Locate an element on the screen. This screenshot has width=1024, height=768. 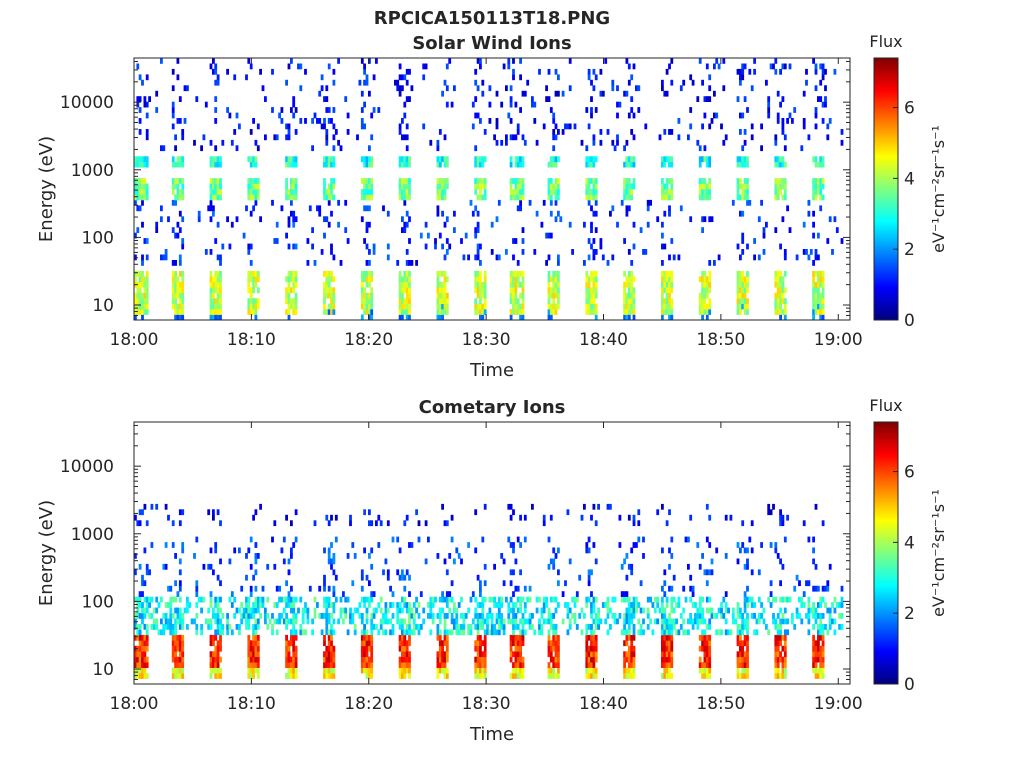
x-tick-label: 18:50 is located at coordinates (720, 704).